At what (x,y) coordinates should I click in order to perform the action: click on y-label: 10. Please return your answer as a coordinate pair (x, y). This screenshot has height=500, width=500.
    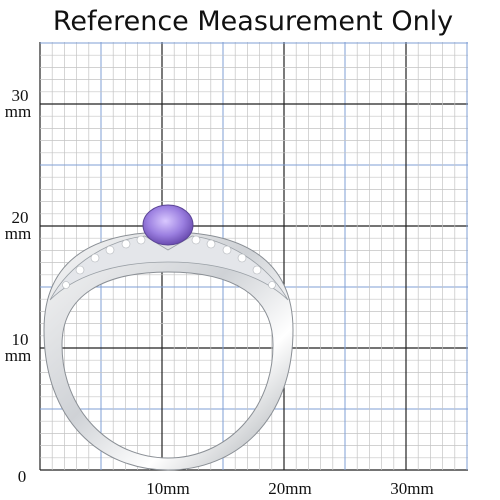
    Looking at the image, I should click on (20, 339).